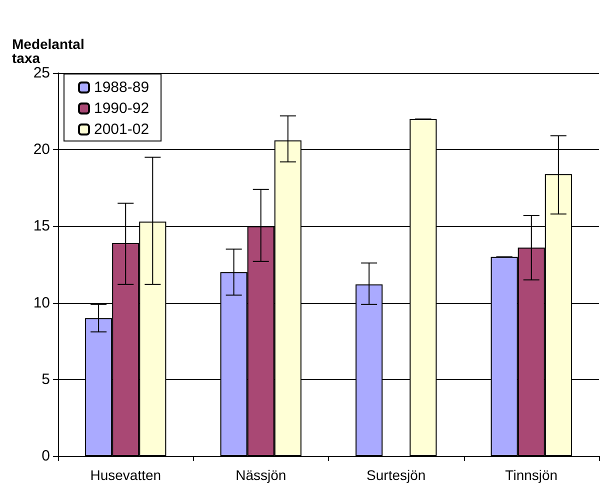 The image size is (609, 502). What do you see at coordinates (126, 475) in the screenshot?
I see `x-tick-label: Husevatten` at bounding box center [126, 475].